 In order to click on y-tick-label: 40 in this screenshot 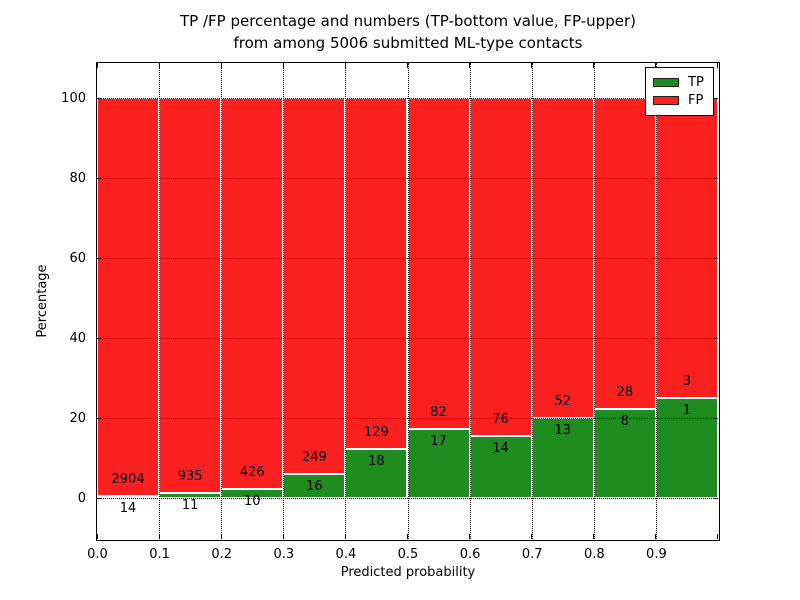, I will do `click(77, 338)`.